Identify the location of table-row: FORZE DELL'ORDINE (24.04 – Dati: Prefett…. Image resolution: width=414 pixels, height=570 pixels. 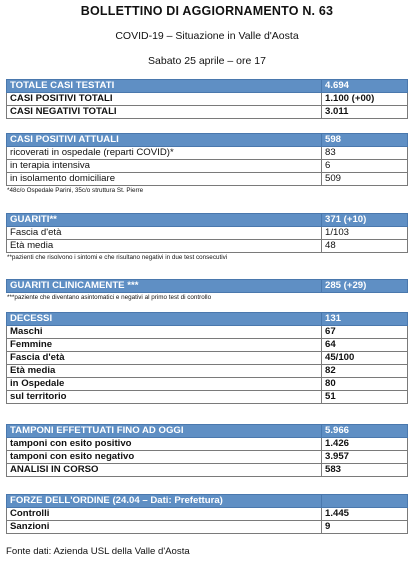
(207, 501).